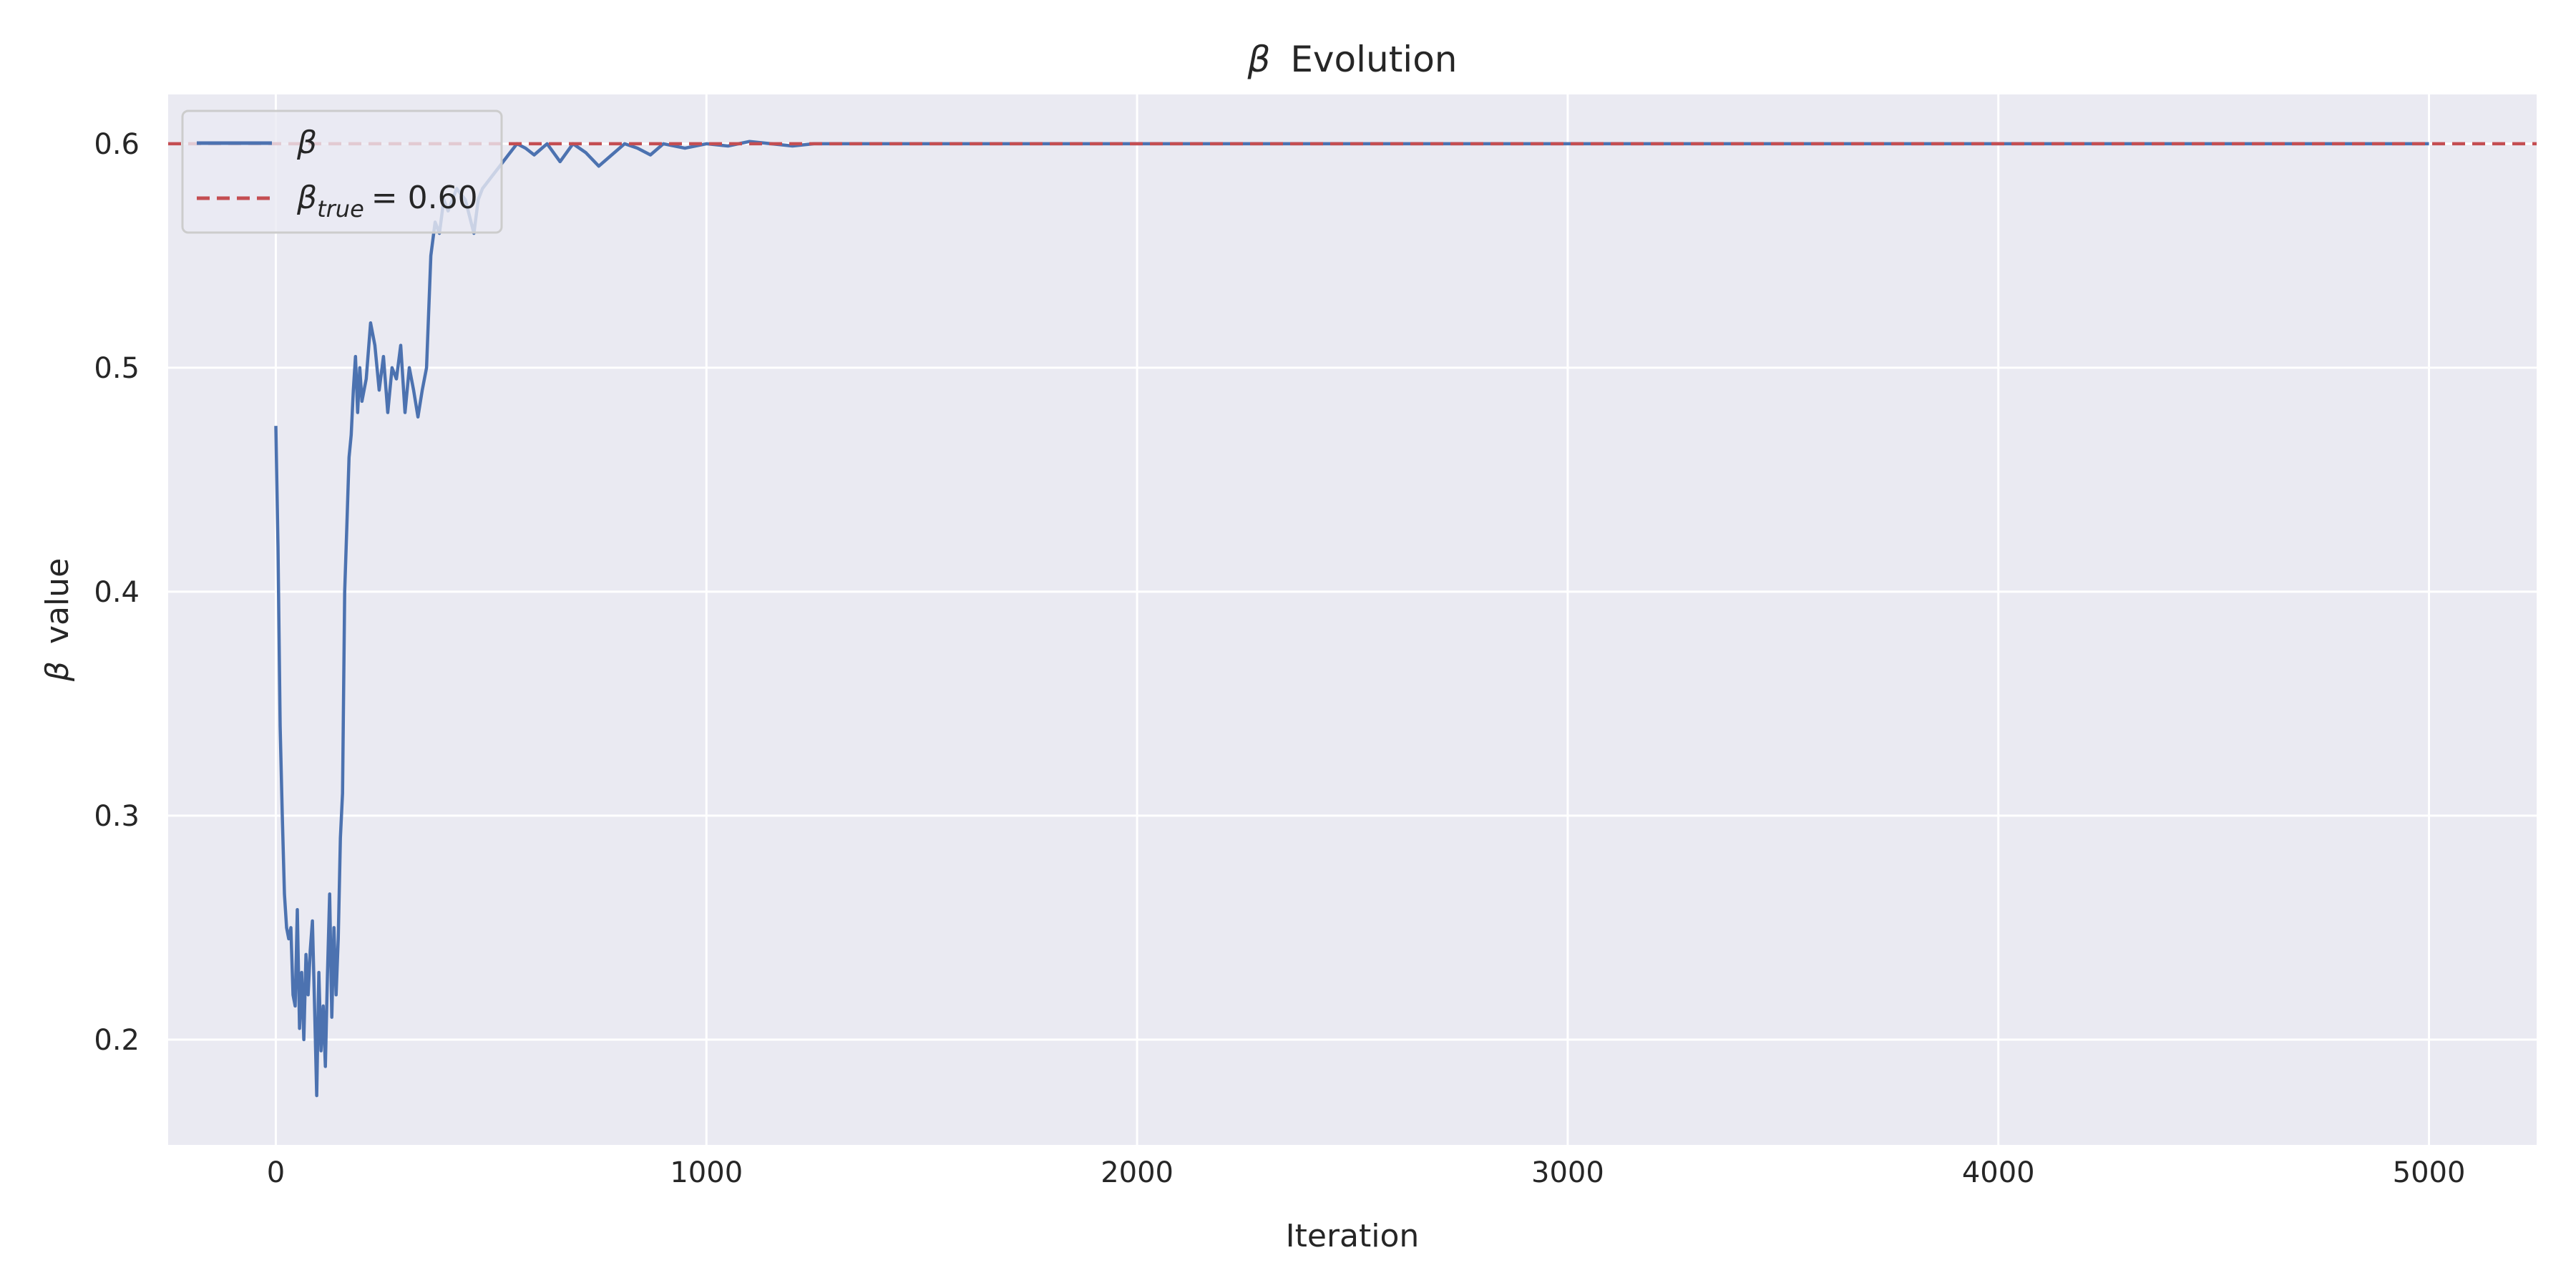 The image size is (2576, 1288). What do you see at coordinates (1353, 1236) in the screenshot?
I see `x-axis-label: Iteration` at bounding box center [1353, 1236].